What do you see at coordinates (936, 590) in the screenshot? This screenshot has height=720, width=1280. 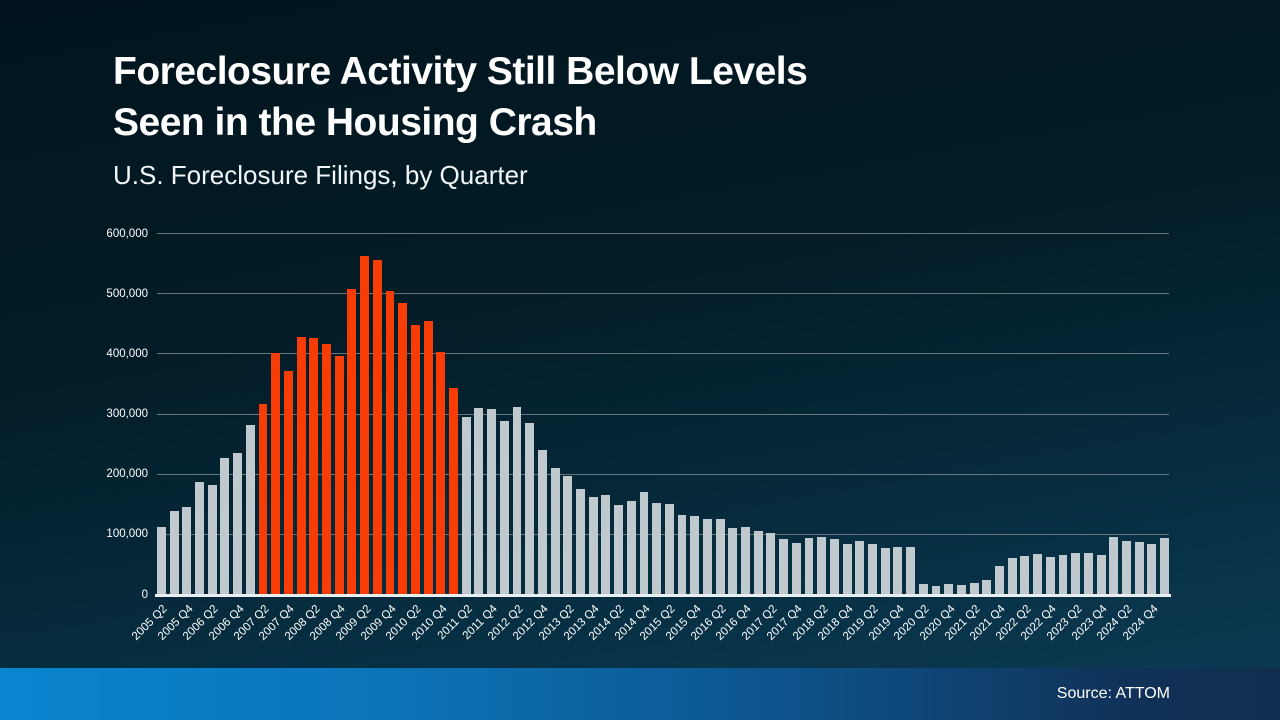 I see `bar-2020-Q3` at bounding box center [936, 590].